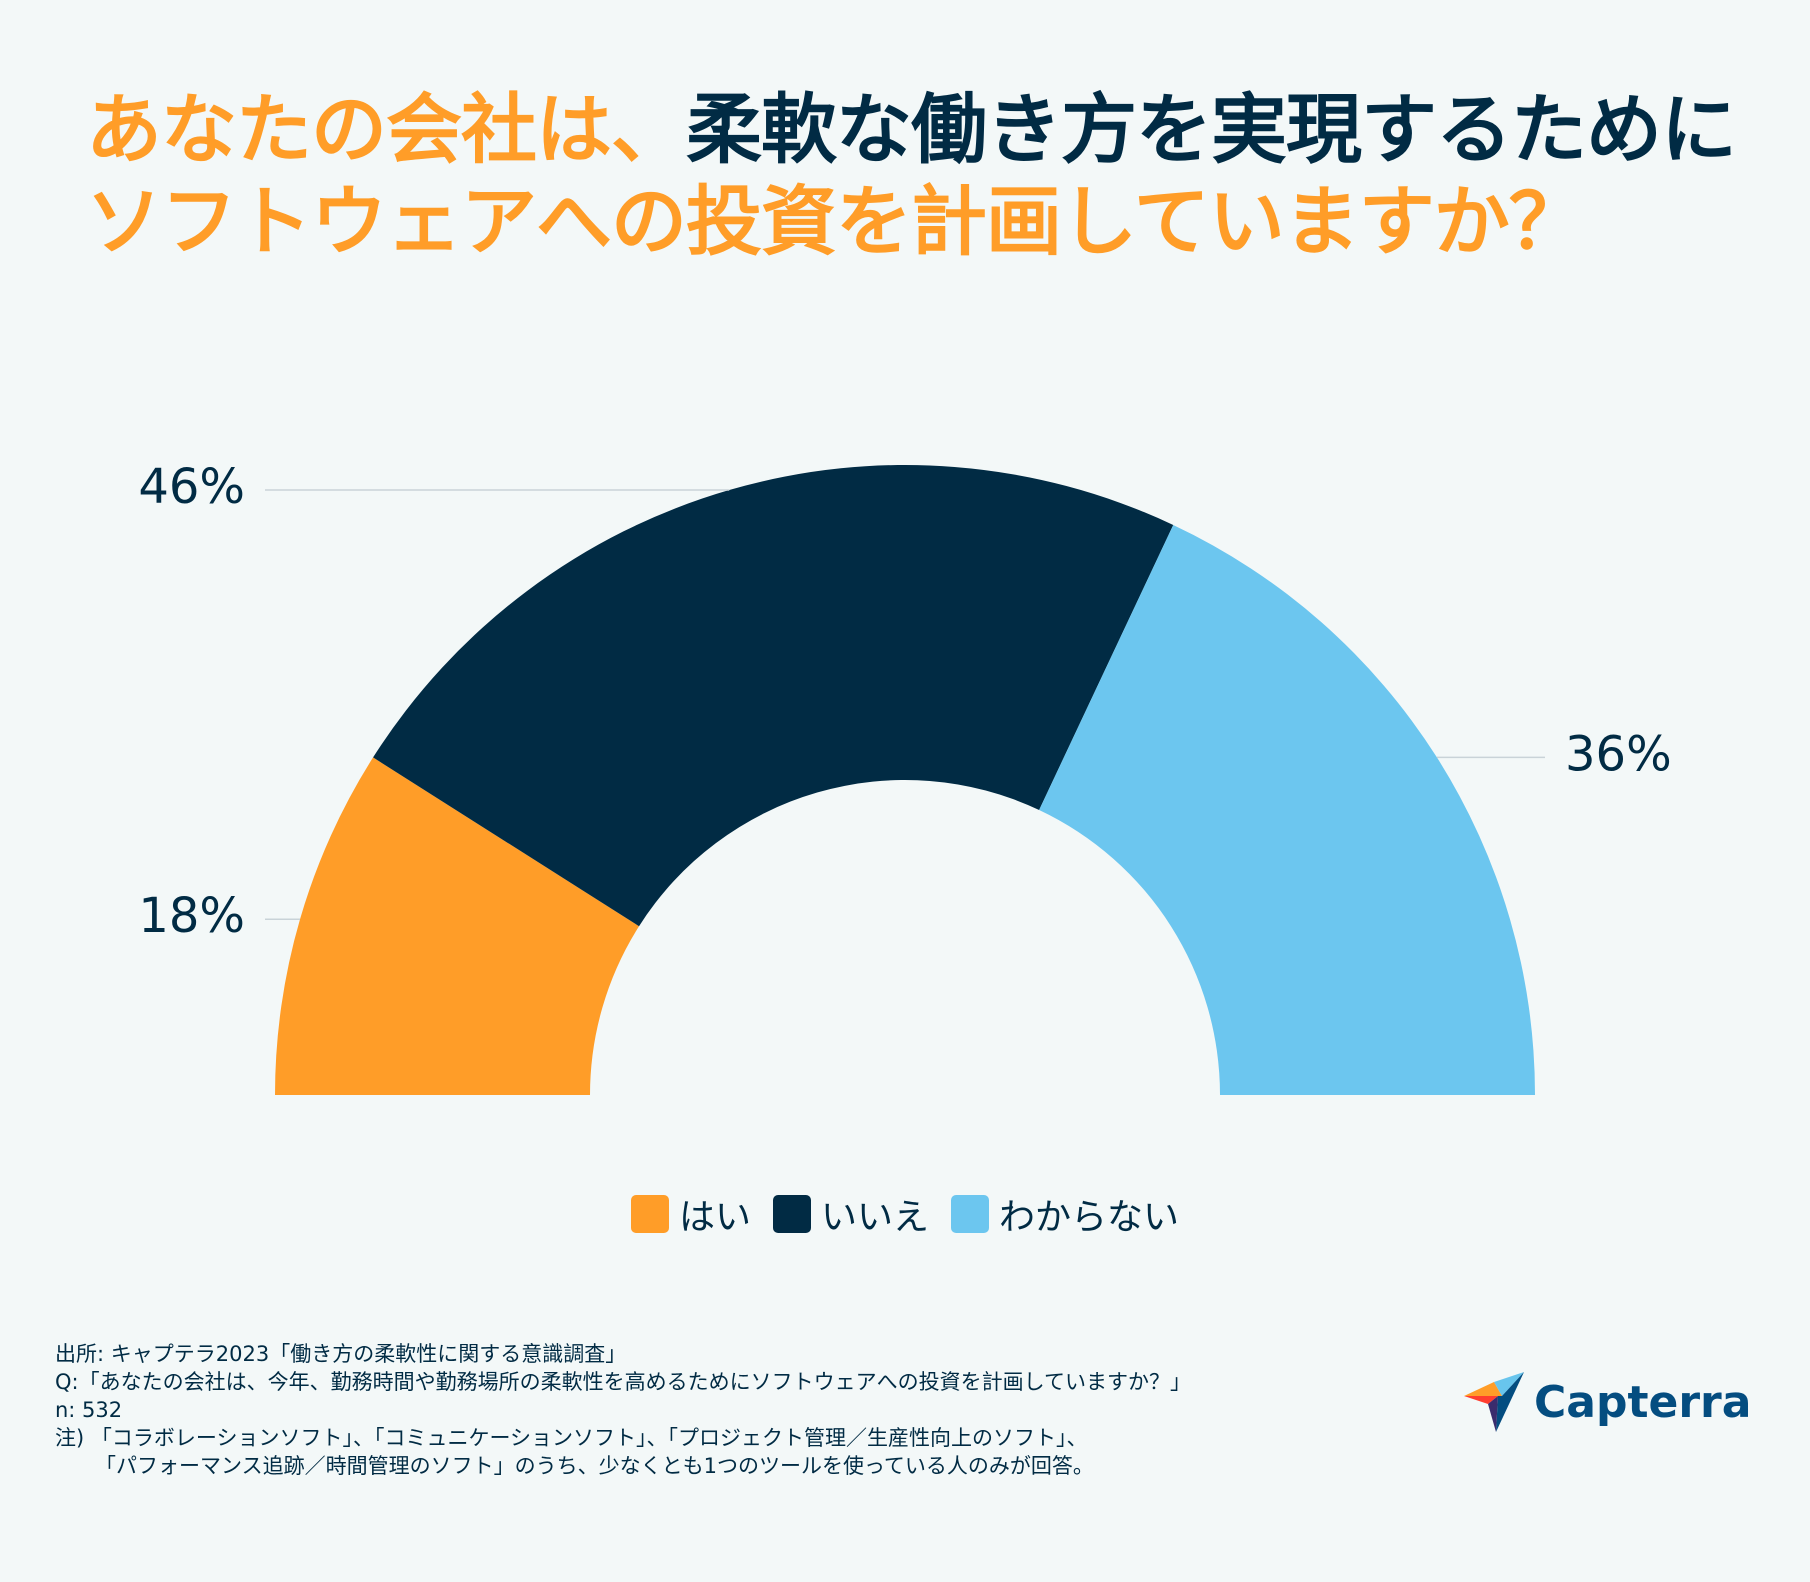  What do you see at coordinates (191, 916) in the screenshot?
I see `value-label-yes: 18%` at bounding box center [191, 916].